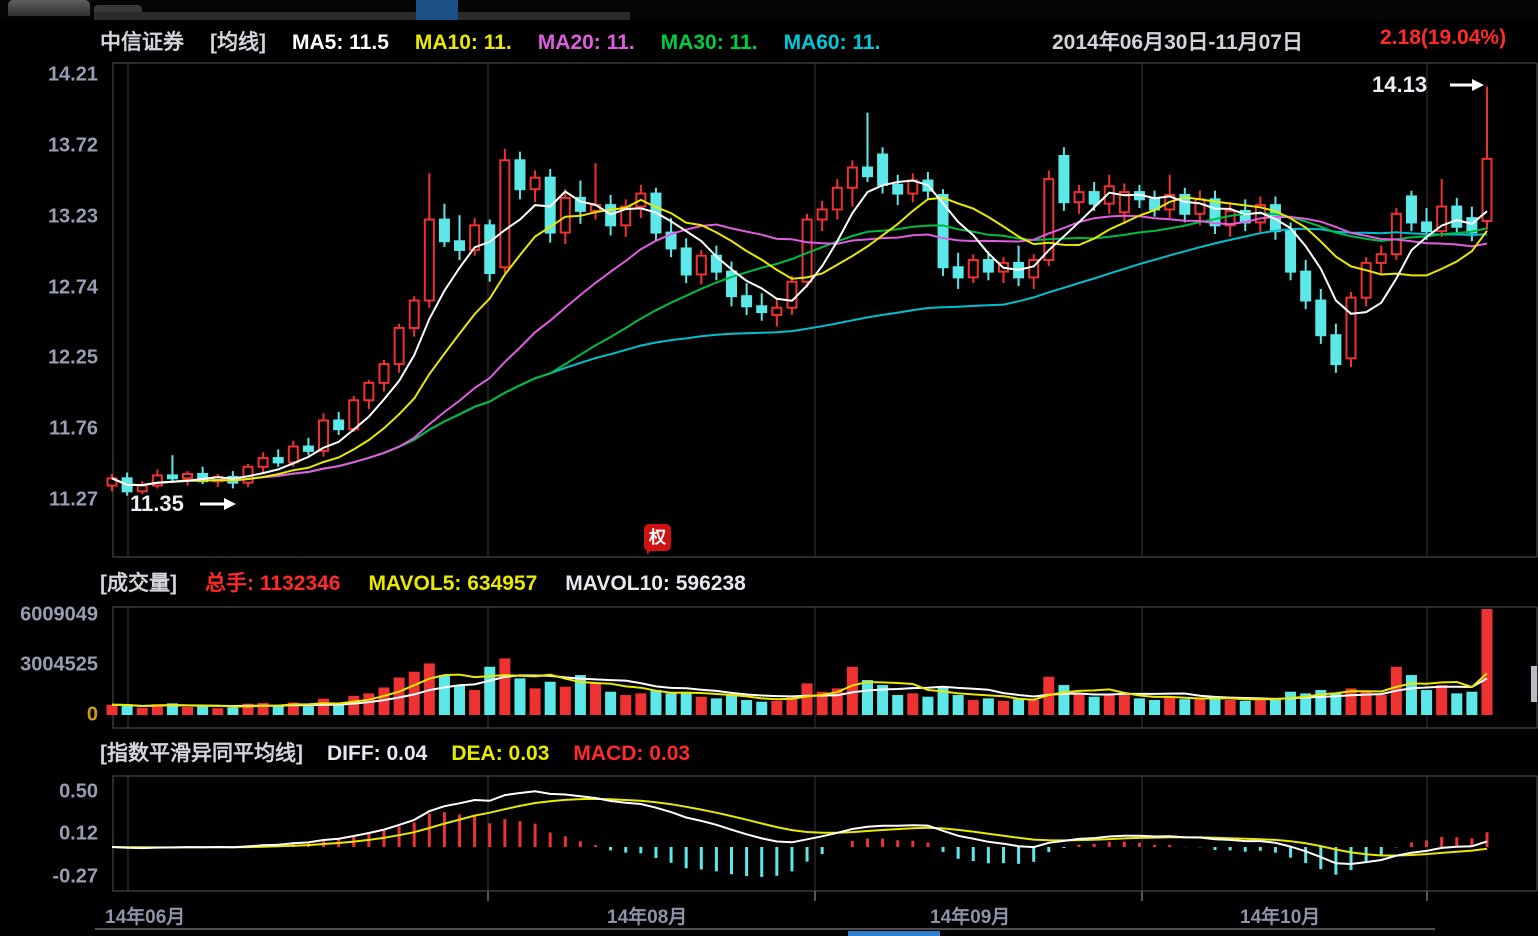 This screenshot has width=1538, height=936. I want to click on macd-header: [指数平滑异同平均线] DIFF: 0.04 DEA: 0.03 MACD: 0.03, so click(407, 752).